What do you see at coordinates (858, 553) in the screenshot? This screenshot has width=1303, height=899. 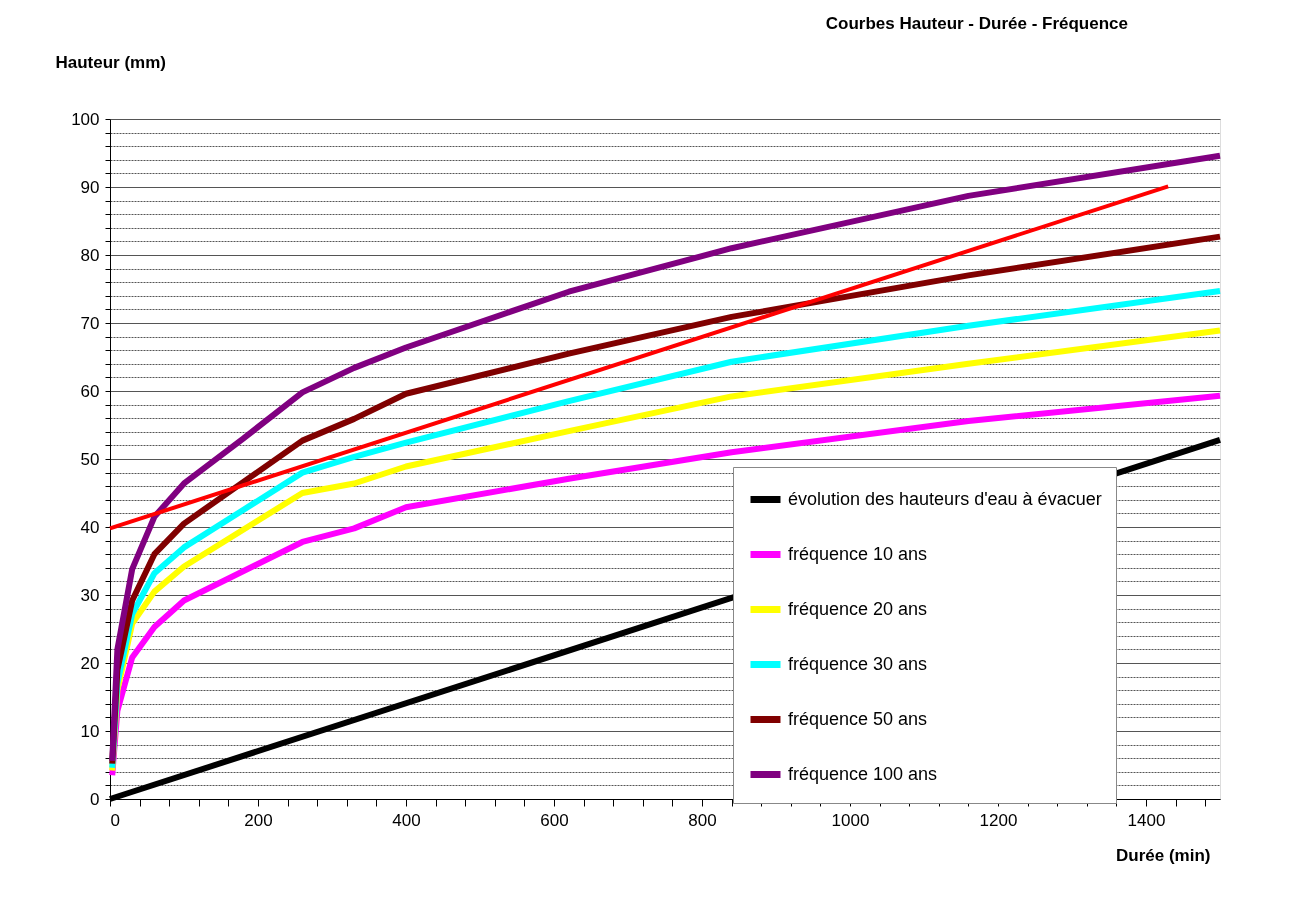 I see `legend-label: fréquence 10 ans` at bounding box center [858, 553].